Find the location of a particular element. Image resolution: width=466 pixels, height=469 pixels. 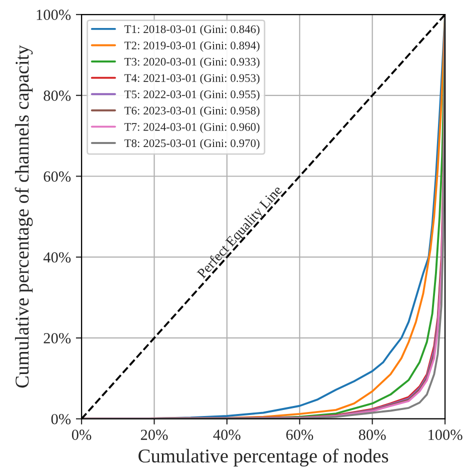

x-tick-label: 0% is located at coordinates (82, 435).